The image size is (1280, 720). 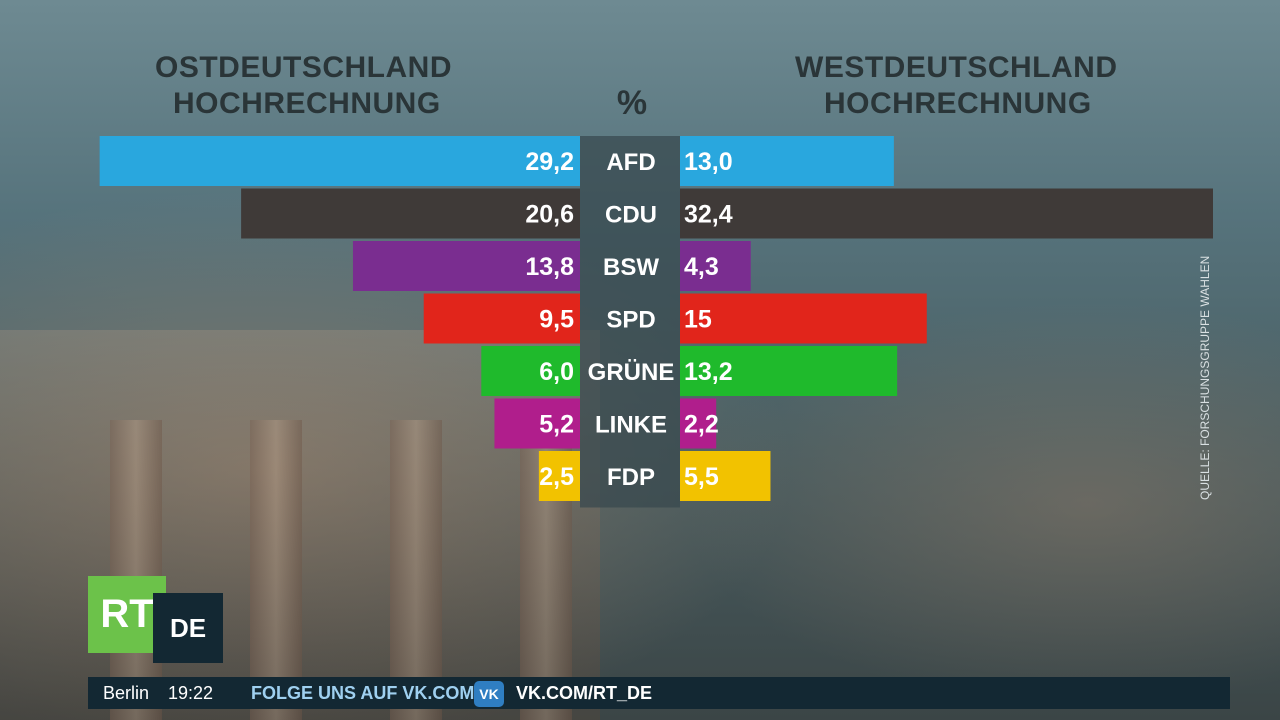 What do you see at coordinates (701, 477) in the screenshot?
I see `value-label-west: 5,5` at bounding box center [701, 477].